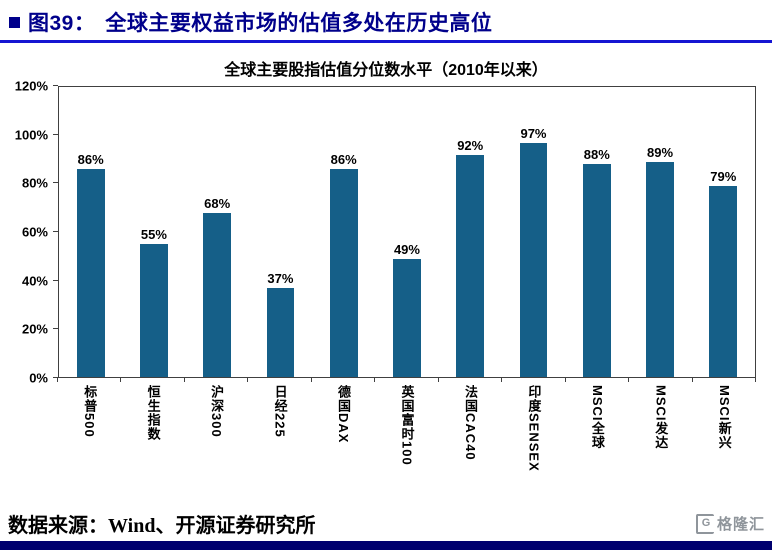 This screenshot has height=550, width=772. I want to click on bar-value-label: 88%, so click(596, 155).